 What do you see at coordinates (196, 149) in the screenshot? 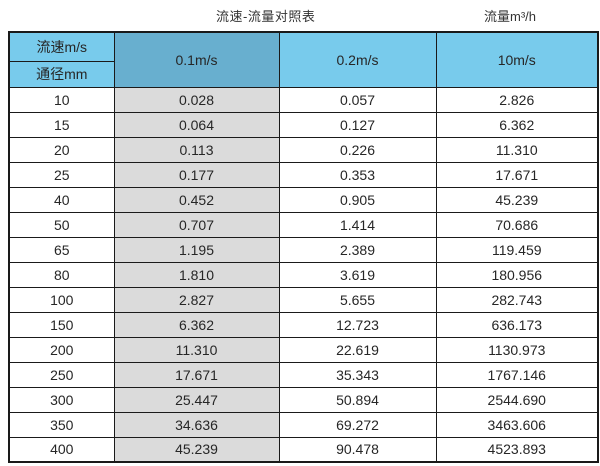
I see `flow-value-cell: 0.113` at bounding box center [196, 149].